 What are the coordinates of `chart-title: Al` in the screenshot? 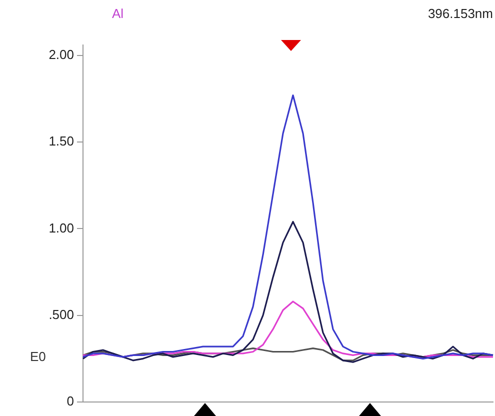 It's located at (118, 13).